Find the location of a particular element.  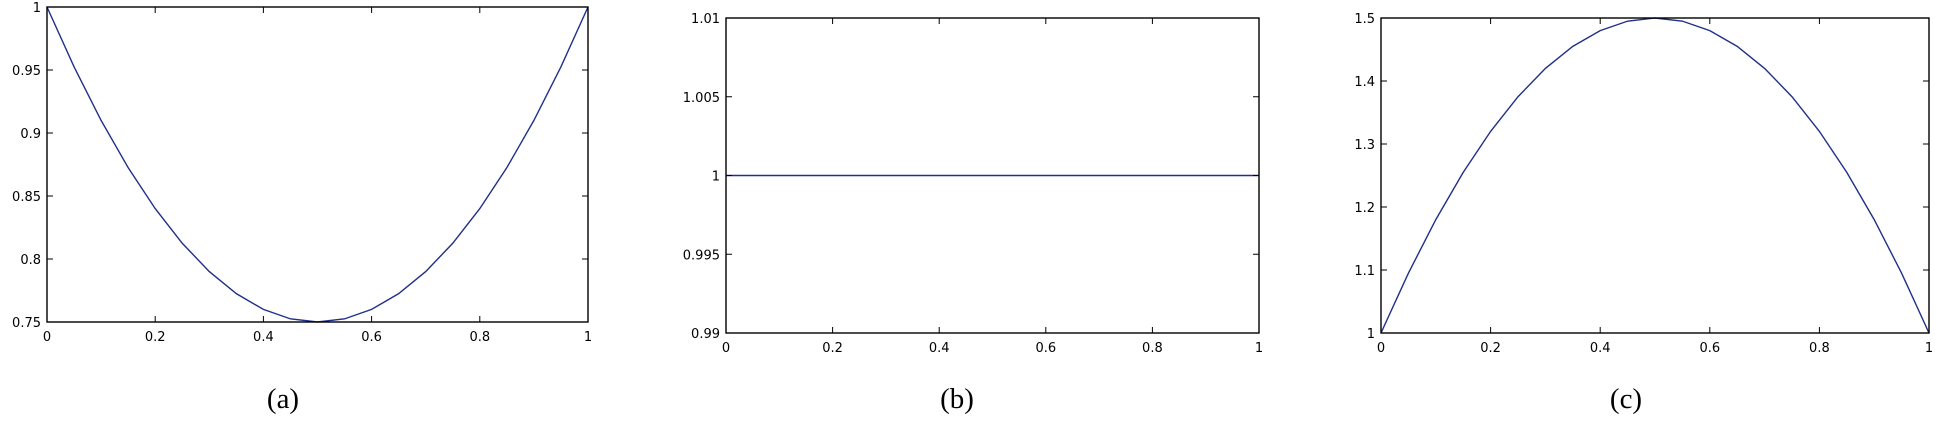

x-tick-label-b-5: 1 is located at coordinates (1259, 348).